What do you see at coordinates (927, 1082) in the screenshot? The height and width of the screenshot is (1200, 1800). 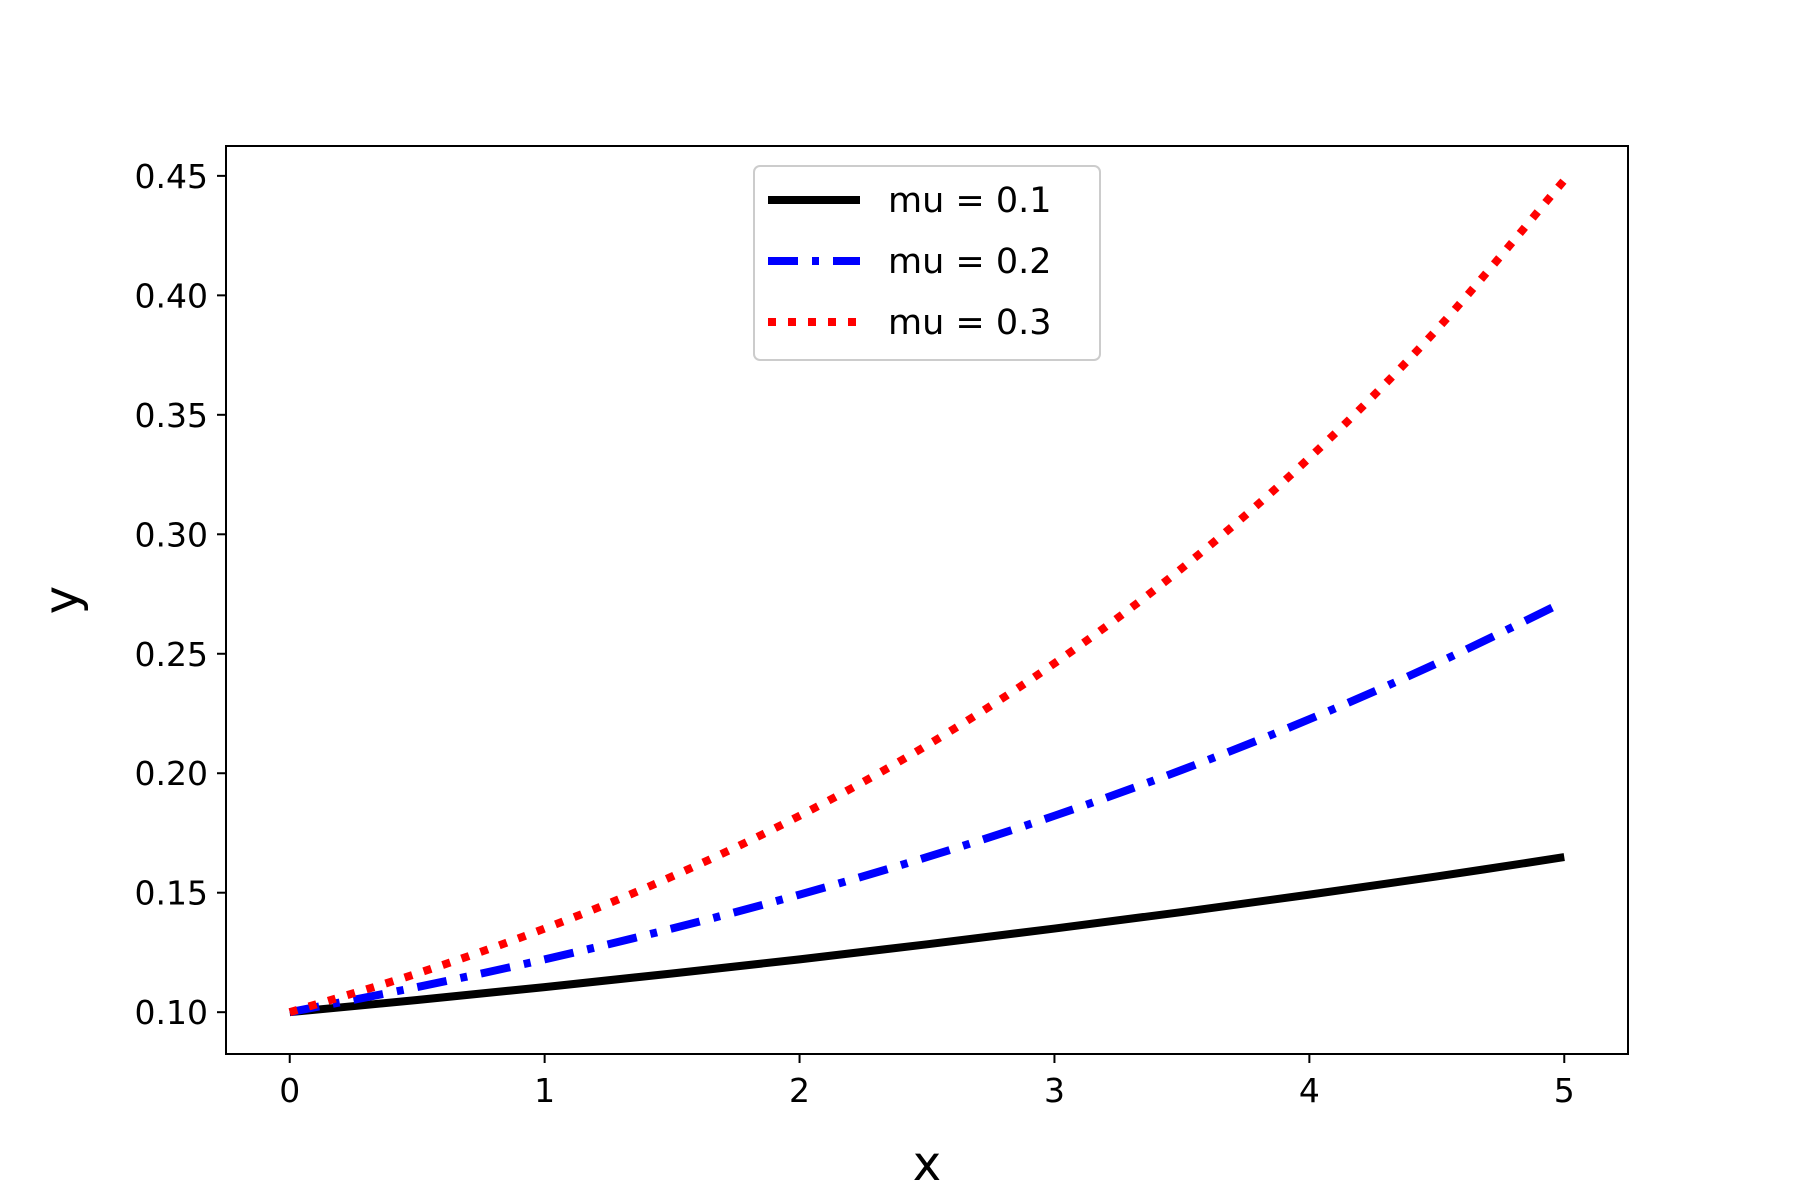 I see `x-axis-ticks: 0 1 2 3 4 5` at bounding box center [927, 1082].